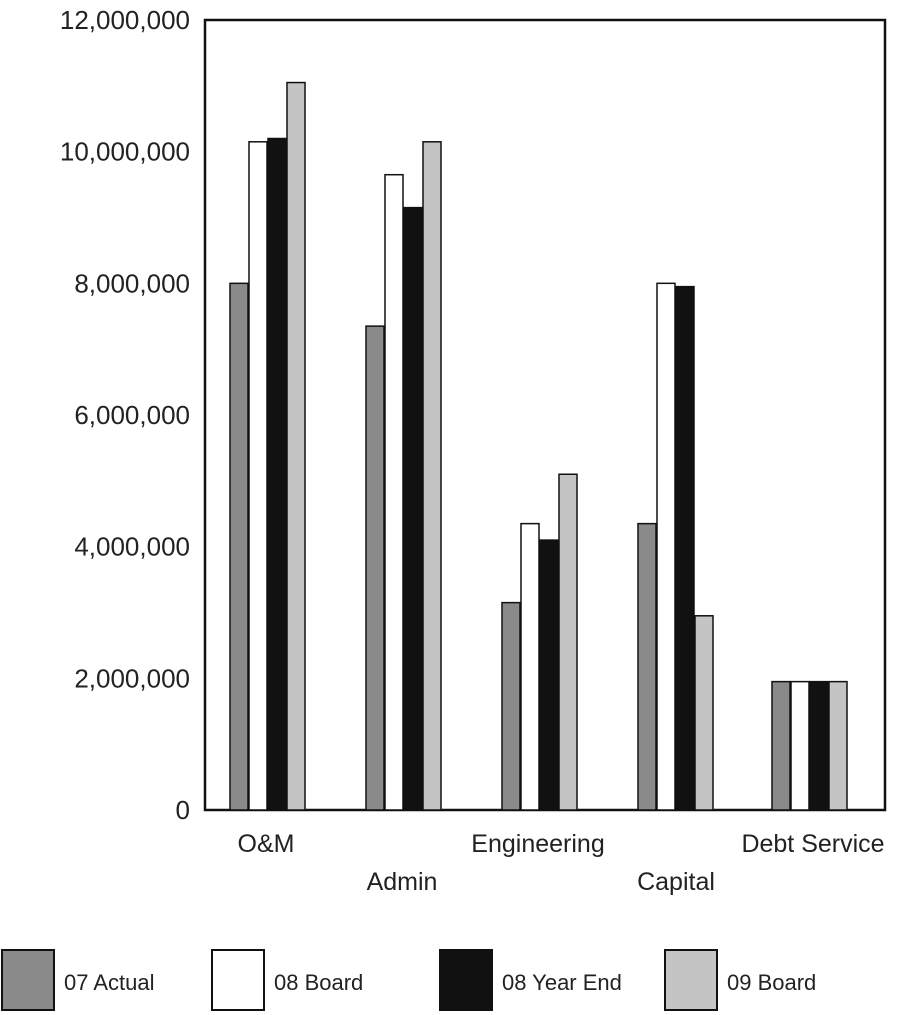 This screenshot has height=1015, width=904. What do you see at coordinates (132, 547) in the screenshot?
I see `y-tick-label: 4,000,000` at bounding box center [132, 547].